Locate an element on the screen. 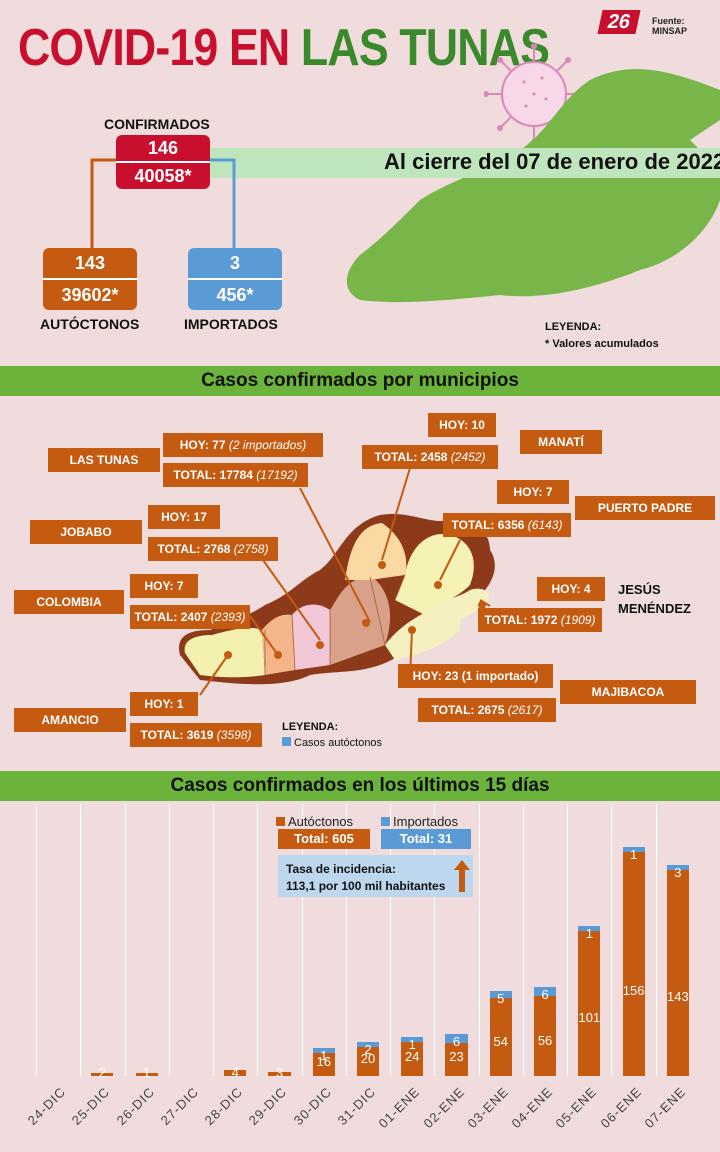 The image size is (720, 1152). source-text: Fuente: MINSAP is located at coordinates (670, 26).